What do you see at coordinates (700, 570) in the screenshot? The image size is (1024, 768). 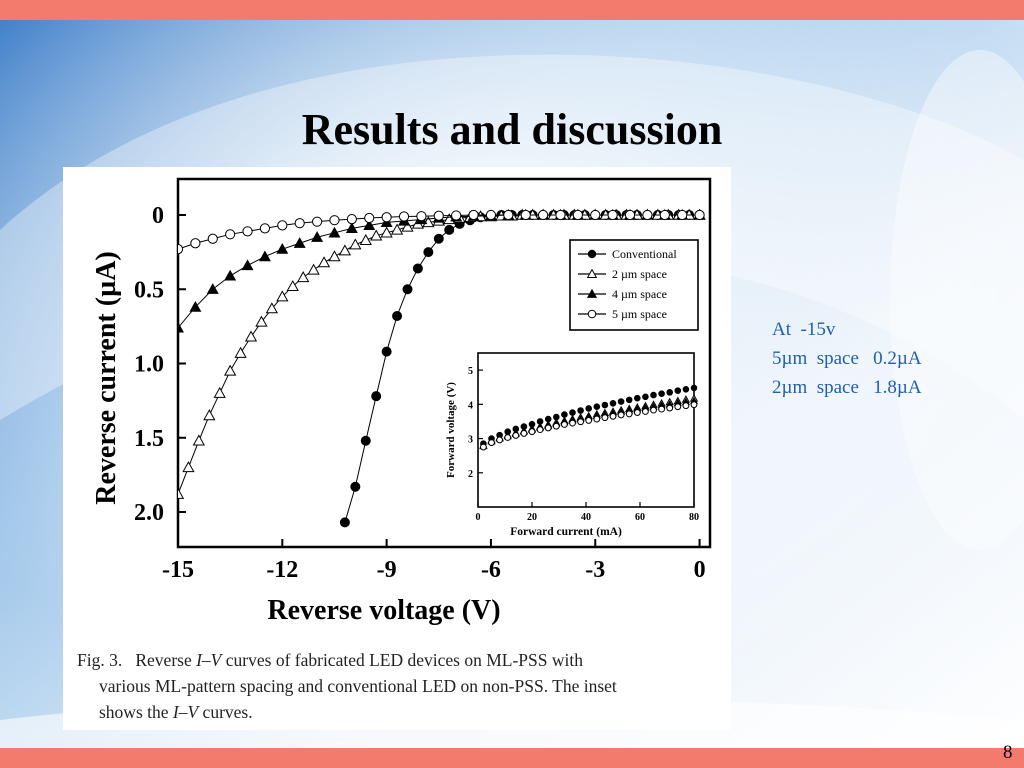 I see `x-tick-label: 0` at bounding box center [700, 570].